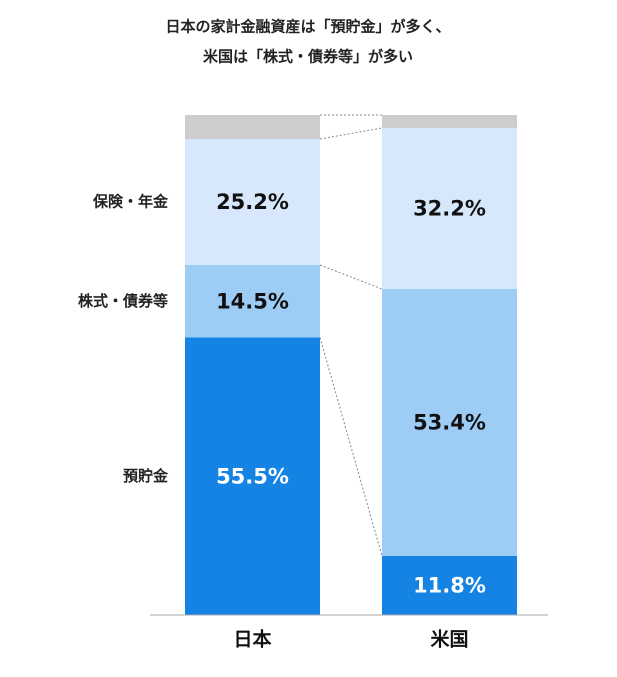 This screenshot has width=617, height=677. I want to click on series-label: 保険・年金, so click(130, 202).